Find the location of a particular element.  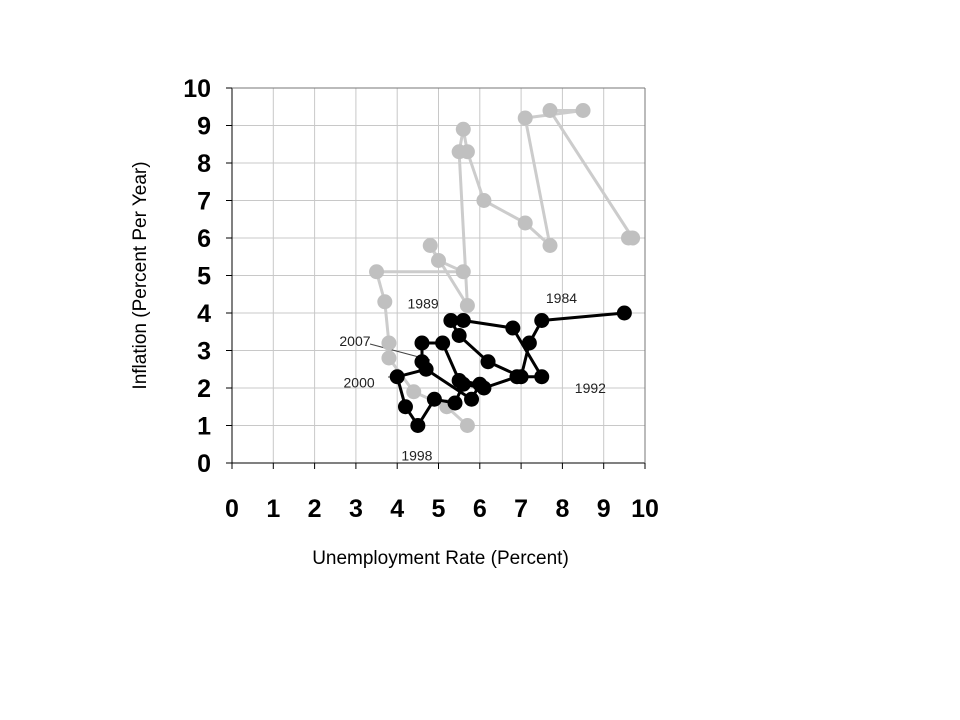

data-series is located at coordinates (505, 268).